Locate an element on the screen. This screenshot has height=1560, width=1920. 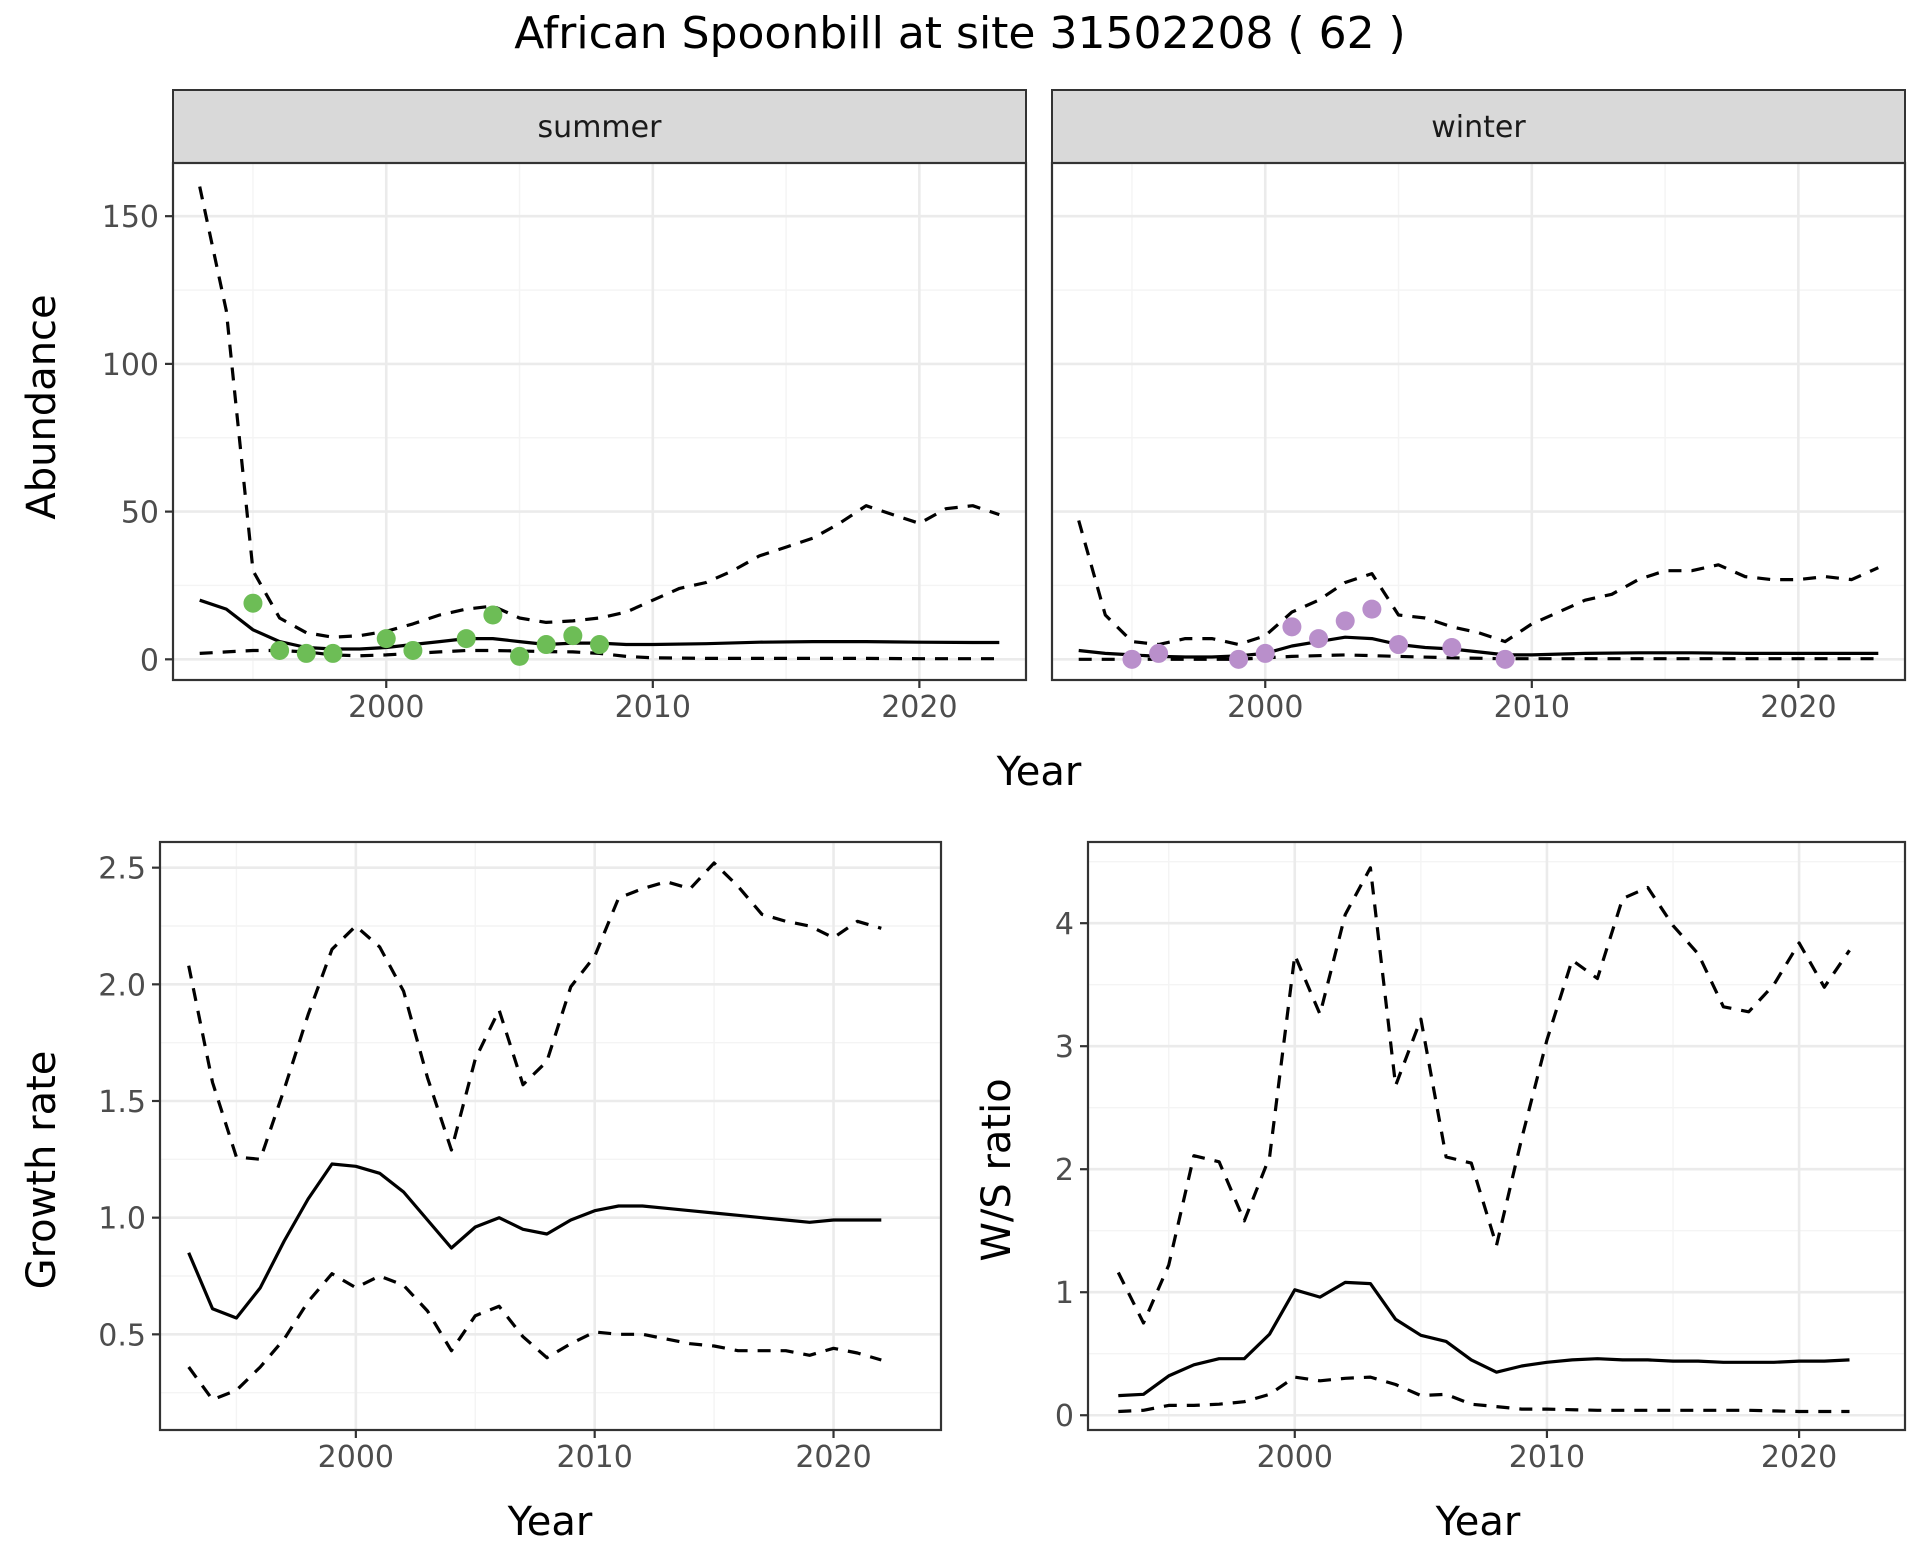
y-tick-label: 150 is located at coordinates (130, 217).